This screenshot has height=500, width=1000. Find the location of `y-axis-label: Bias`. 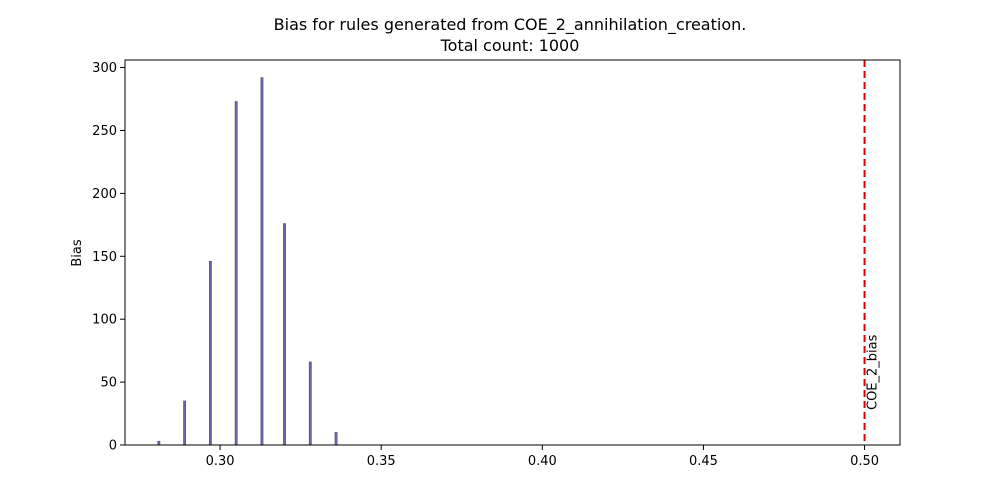

y-axis-label: Bias is located at coordinates (77, 252).